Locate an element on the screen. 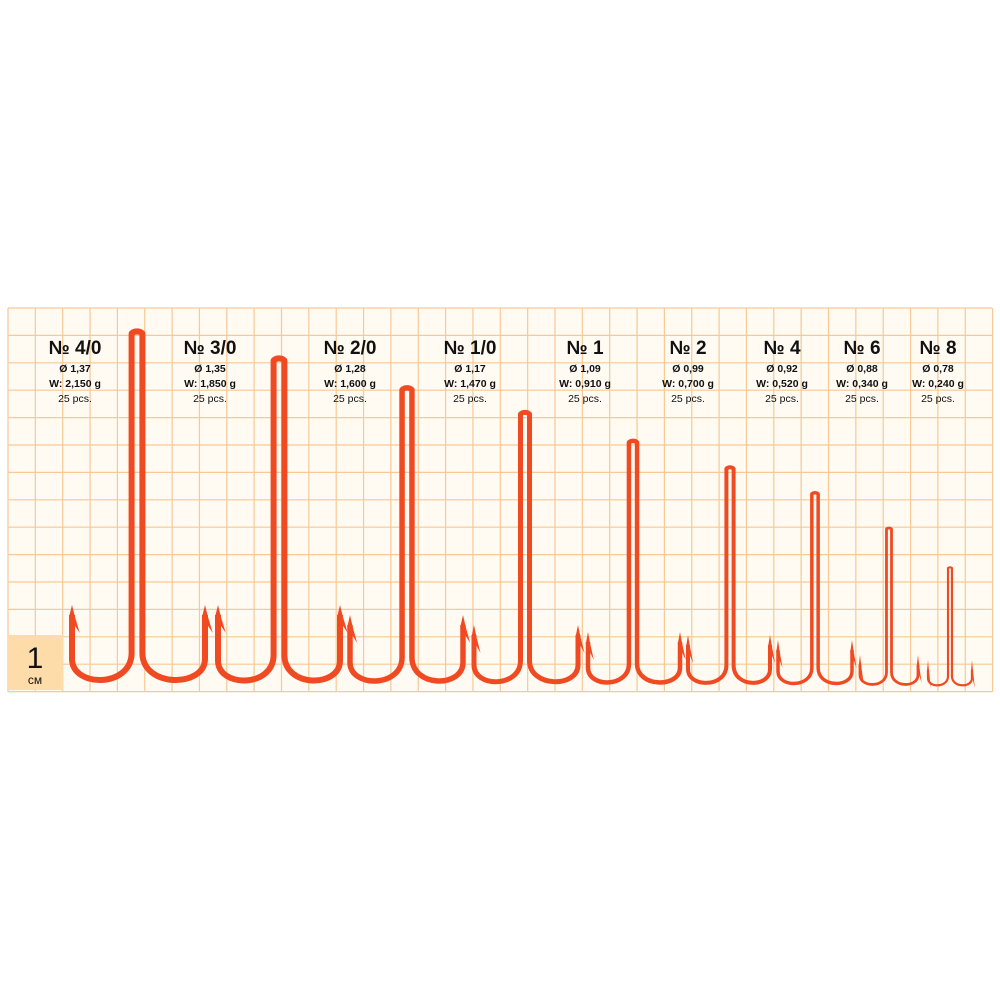 This screenshot has height=1000, width=1000. hook-size: № 3/0 is located at coordinates (210, 348).